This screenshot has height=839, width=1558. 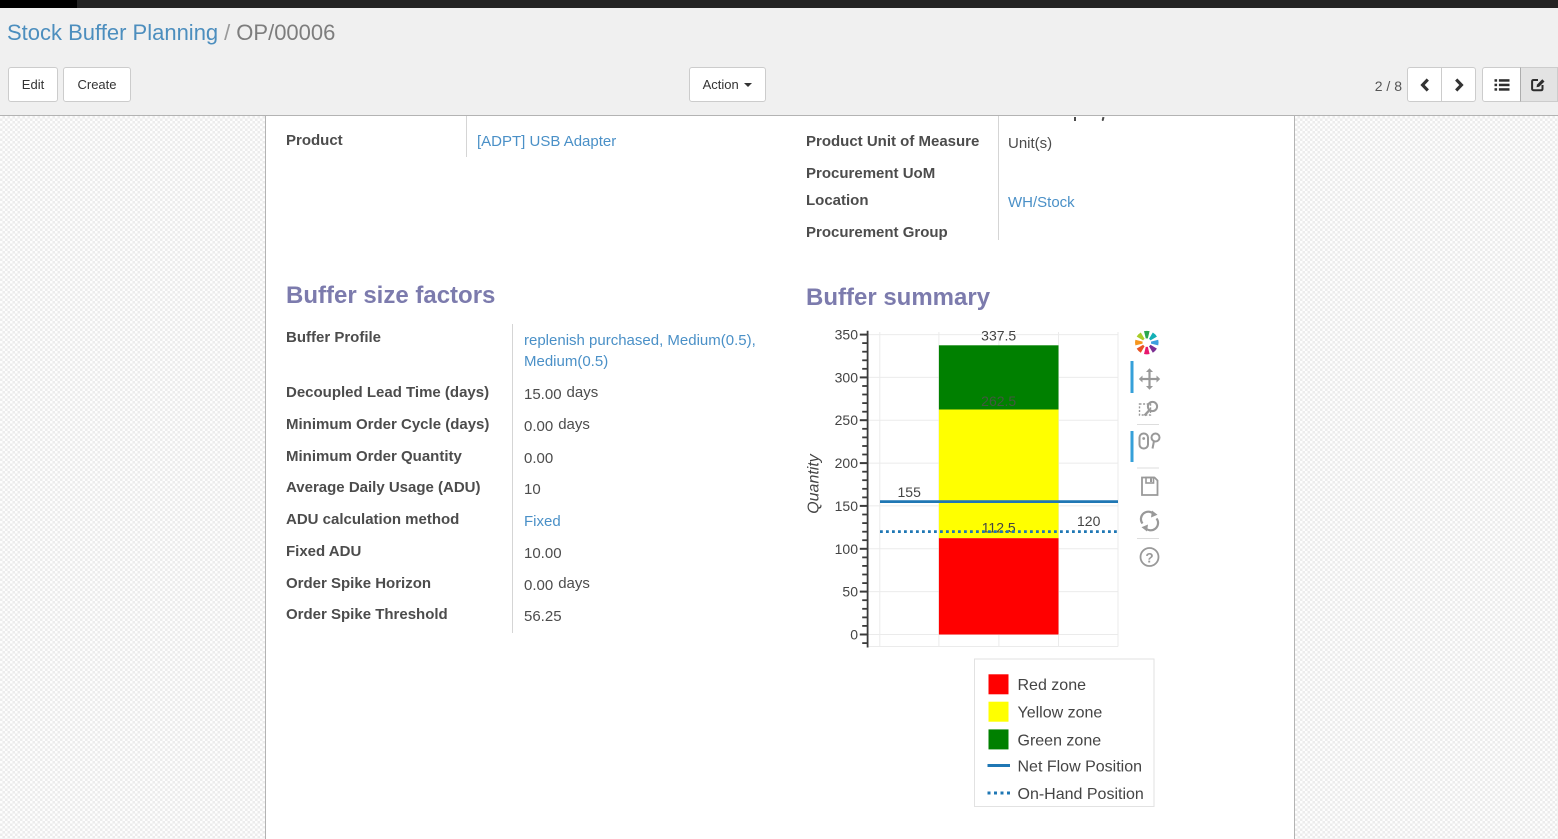 I want to click on svg-text: 112.5, so click(x=999, y=528).